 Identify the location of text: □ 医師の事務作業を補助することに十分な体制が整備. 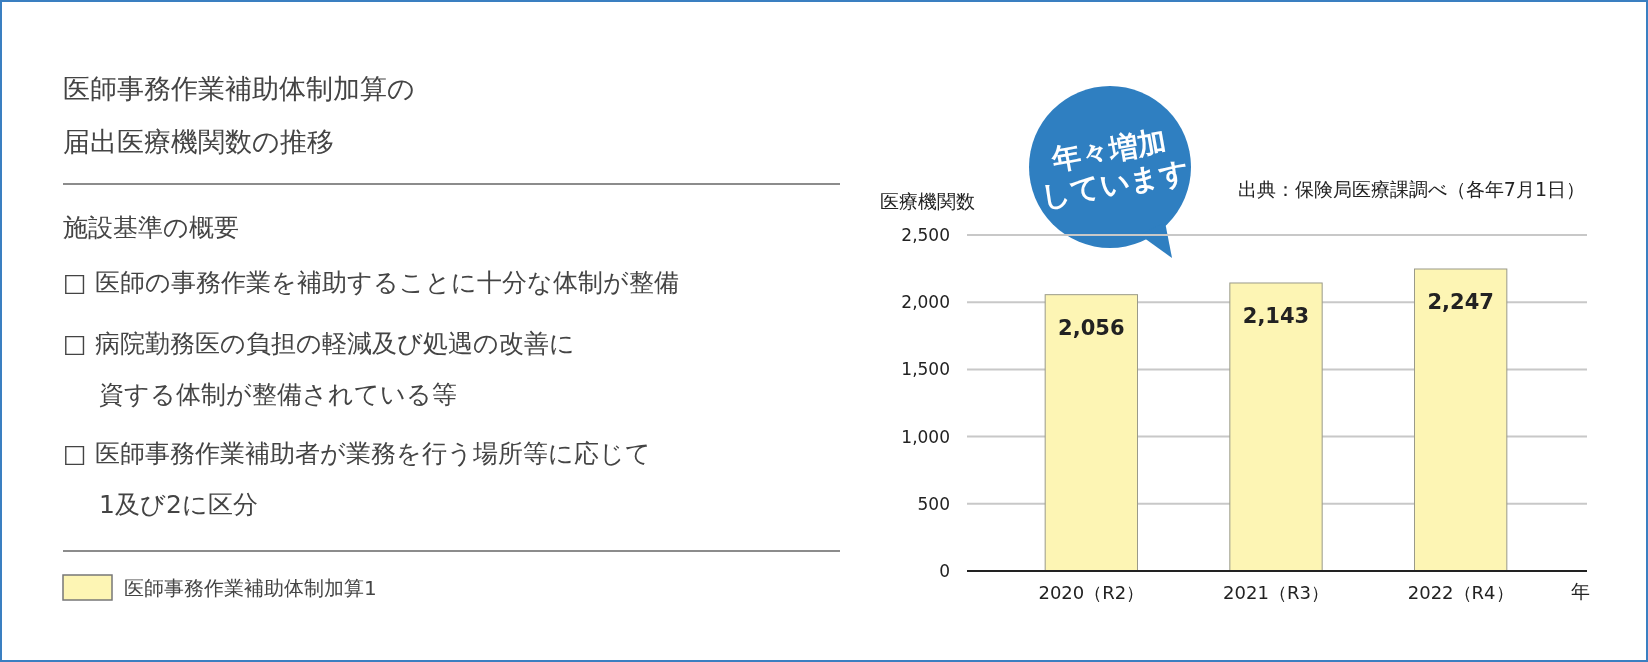
(371, 282).